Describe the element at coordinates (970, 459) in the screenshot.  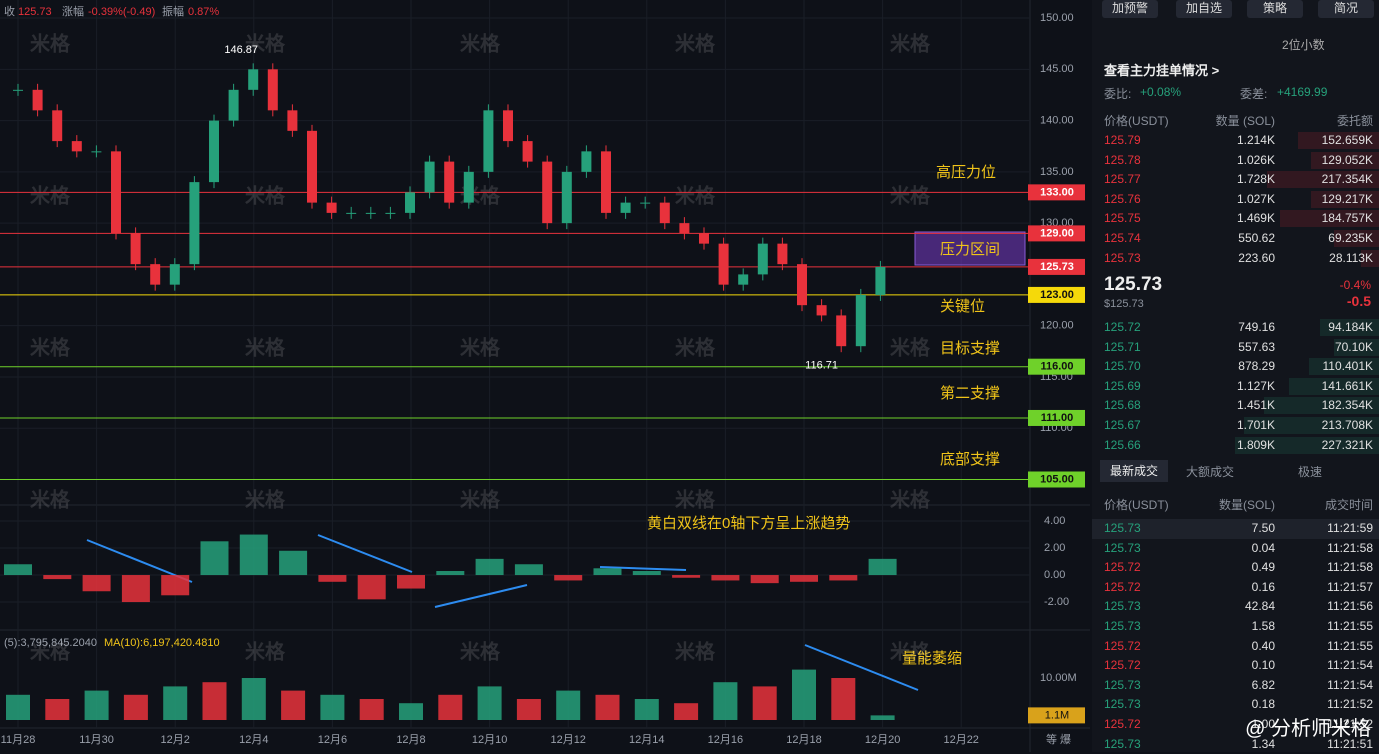
I see `annotation: 底部支撑` at that location.